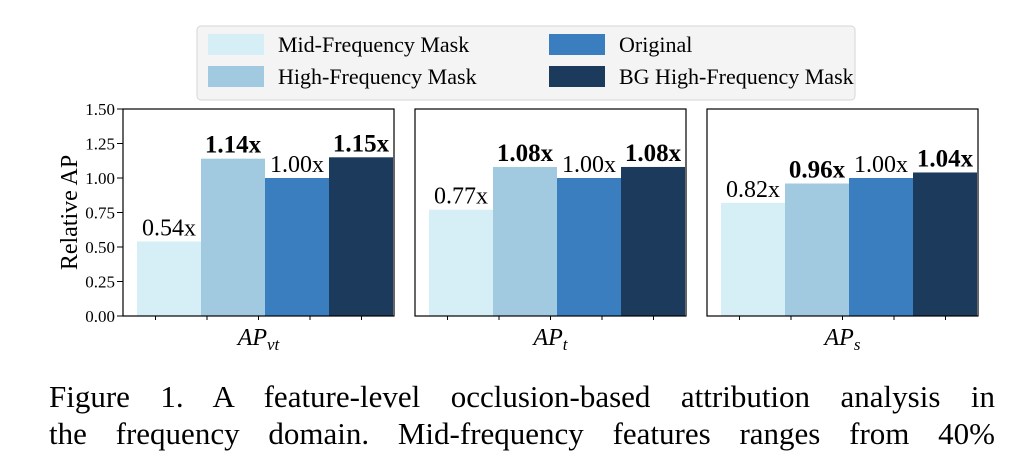 This screenshot has width=1015, height=454. Describe the element at coordinates (233, 145) in the screenshot. I see `data-label: 1.14x` at that location.